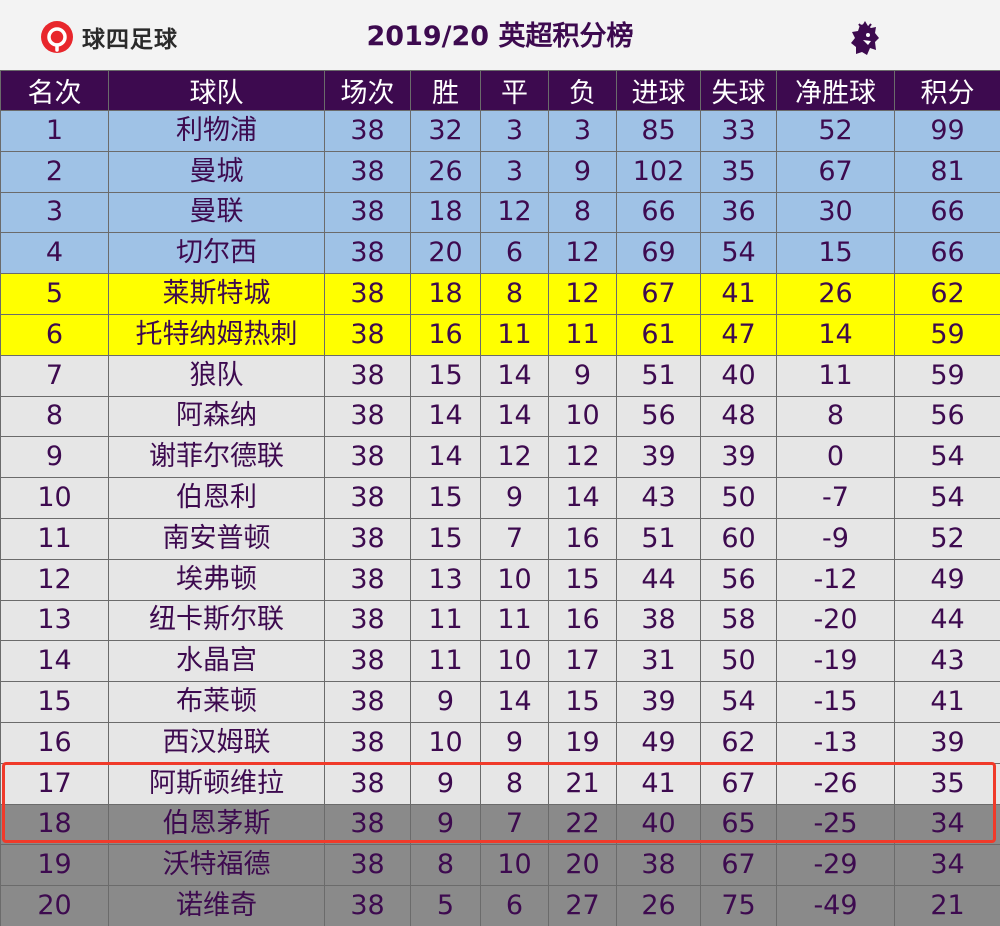 The image size is (1000, 926). I want to click on goal-diff-cell: -9, so click(835, 538).